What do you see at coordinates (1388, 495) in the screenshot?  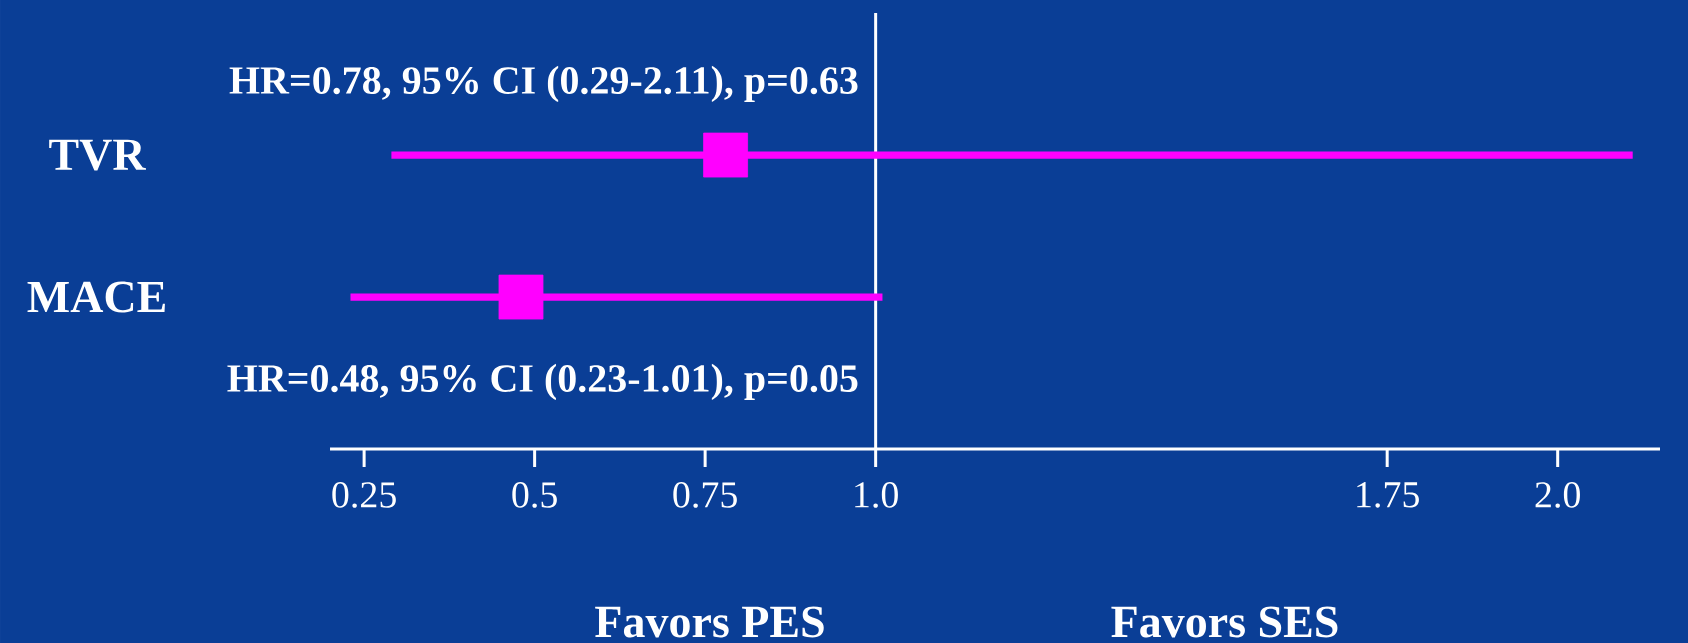 I see `x-tick-label: 1.75` at bounding box center [1388, 495].